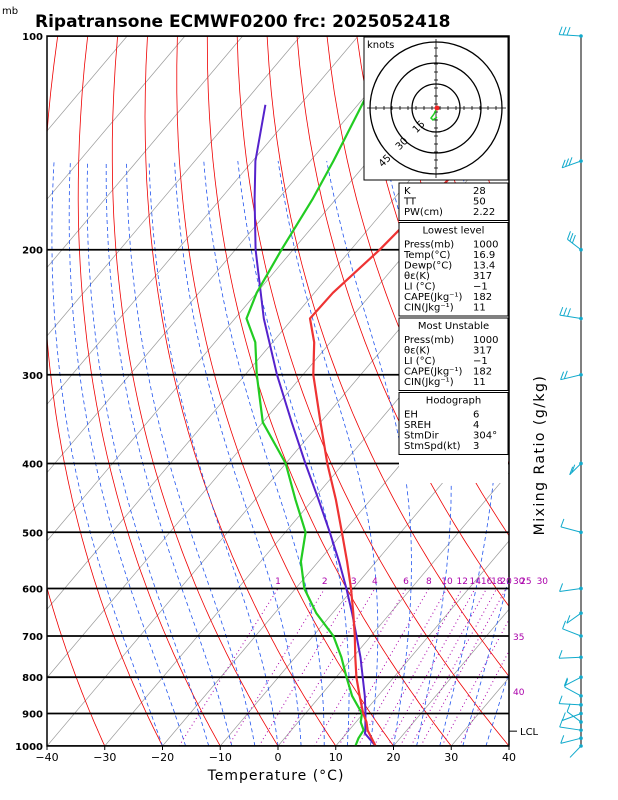  I want to click on pressure-tick-label: 500, so click(32, 533).